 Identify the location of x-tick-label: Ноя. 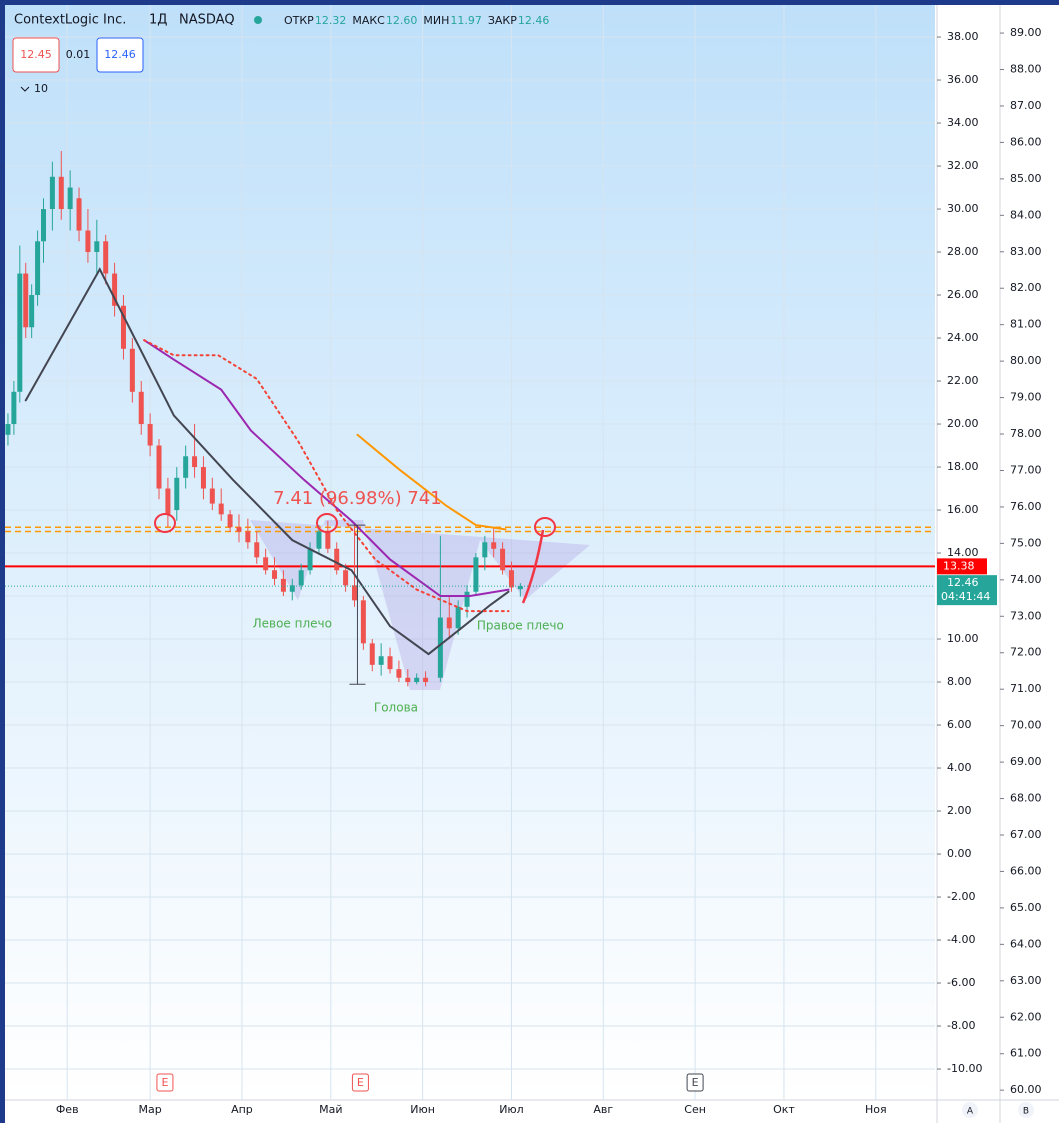
(876, 1109).